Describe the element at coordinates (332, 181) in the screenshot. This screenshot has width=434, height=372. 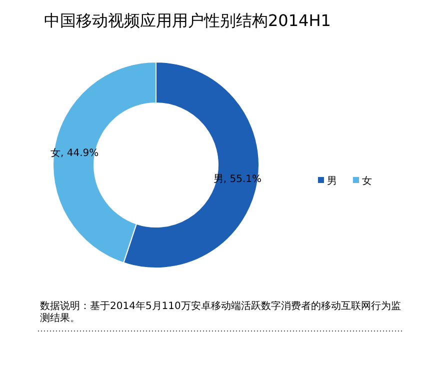
I see `legend-label: 男` at that location.